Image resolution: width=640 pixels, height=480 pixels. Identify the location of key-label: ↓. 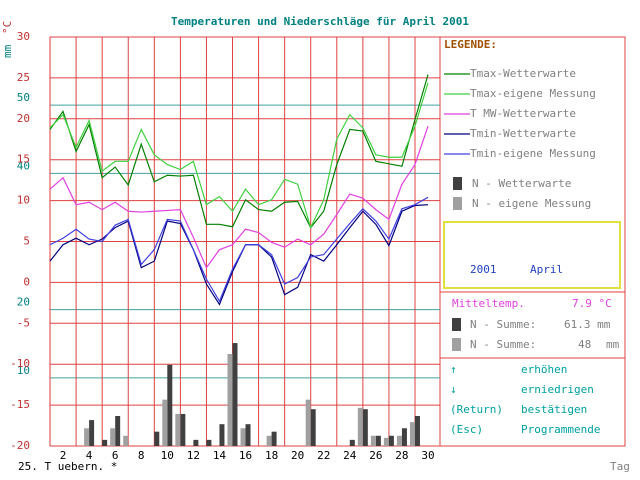
(453, 389).